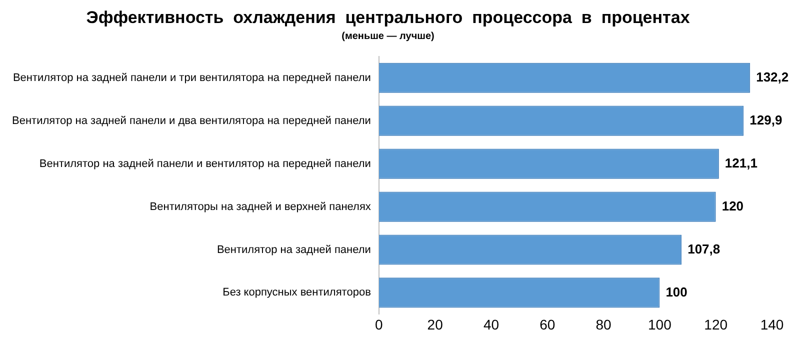 This screenshot has width=800, height=341. Describe the element at coordinates (548, 324) in the screenshot. I see `x-tick-label: 60` at that location.